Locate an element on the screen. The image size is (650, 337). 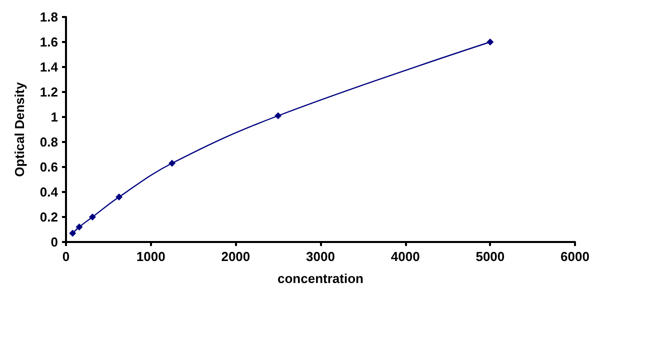
y-tick-label: 1.8 is located at coordinates (49, 17).